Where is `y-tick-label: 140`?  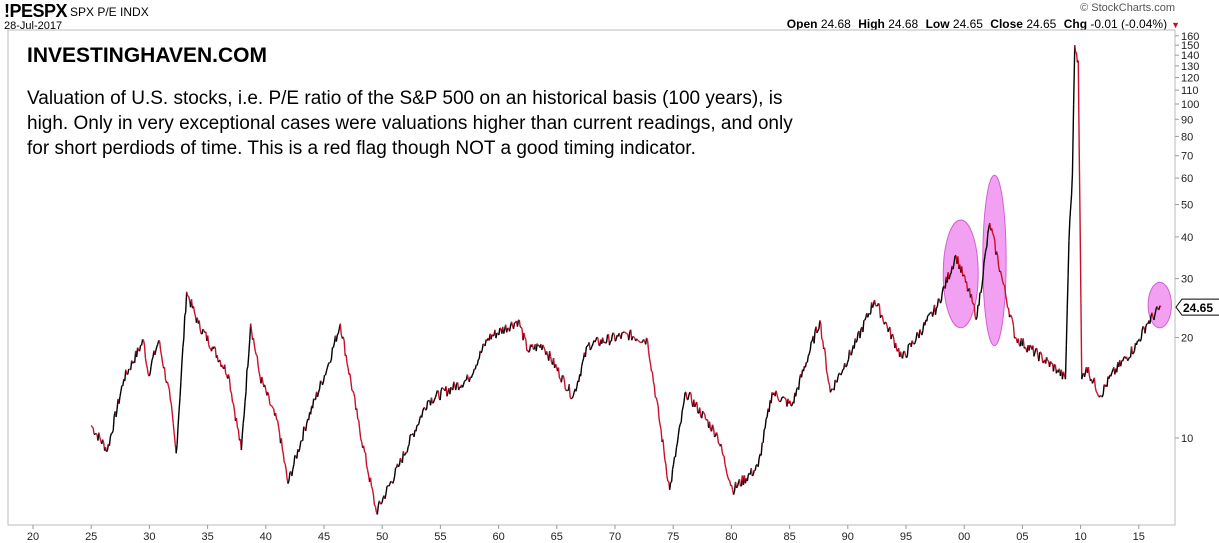
y-tick-label: 140 is located at coordinates (1190, 56).